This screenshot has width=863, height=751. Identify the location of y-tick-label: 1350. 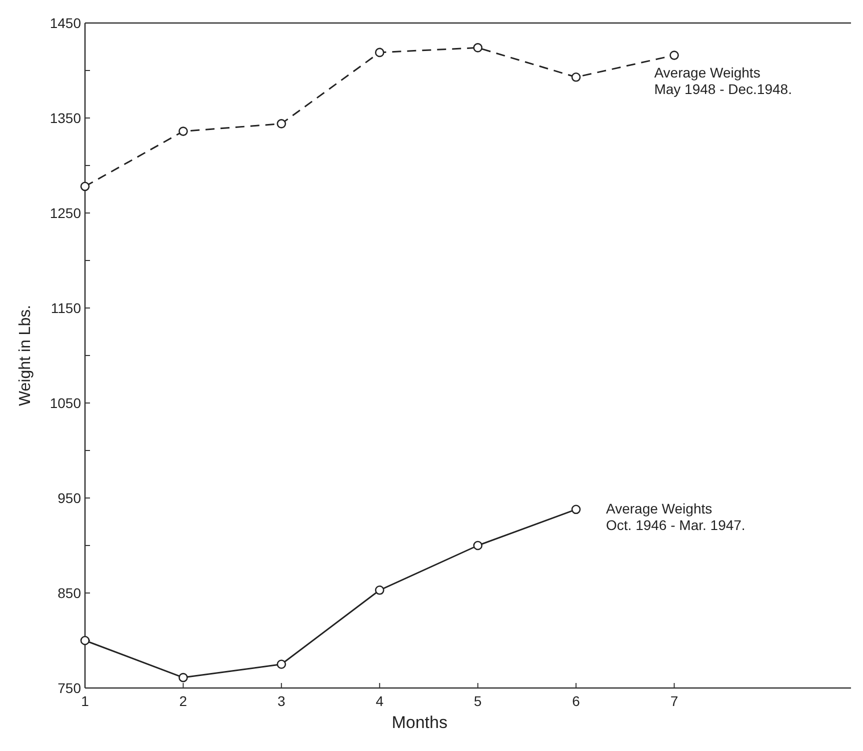
(66, 118).